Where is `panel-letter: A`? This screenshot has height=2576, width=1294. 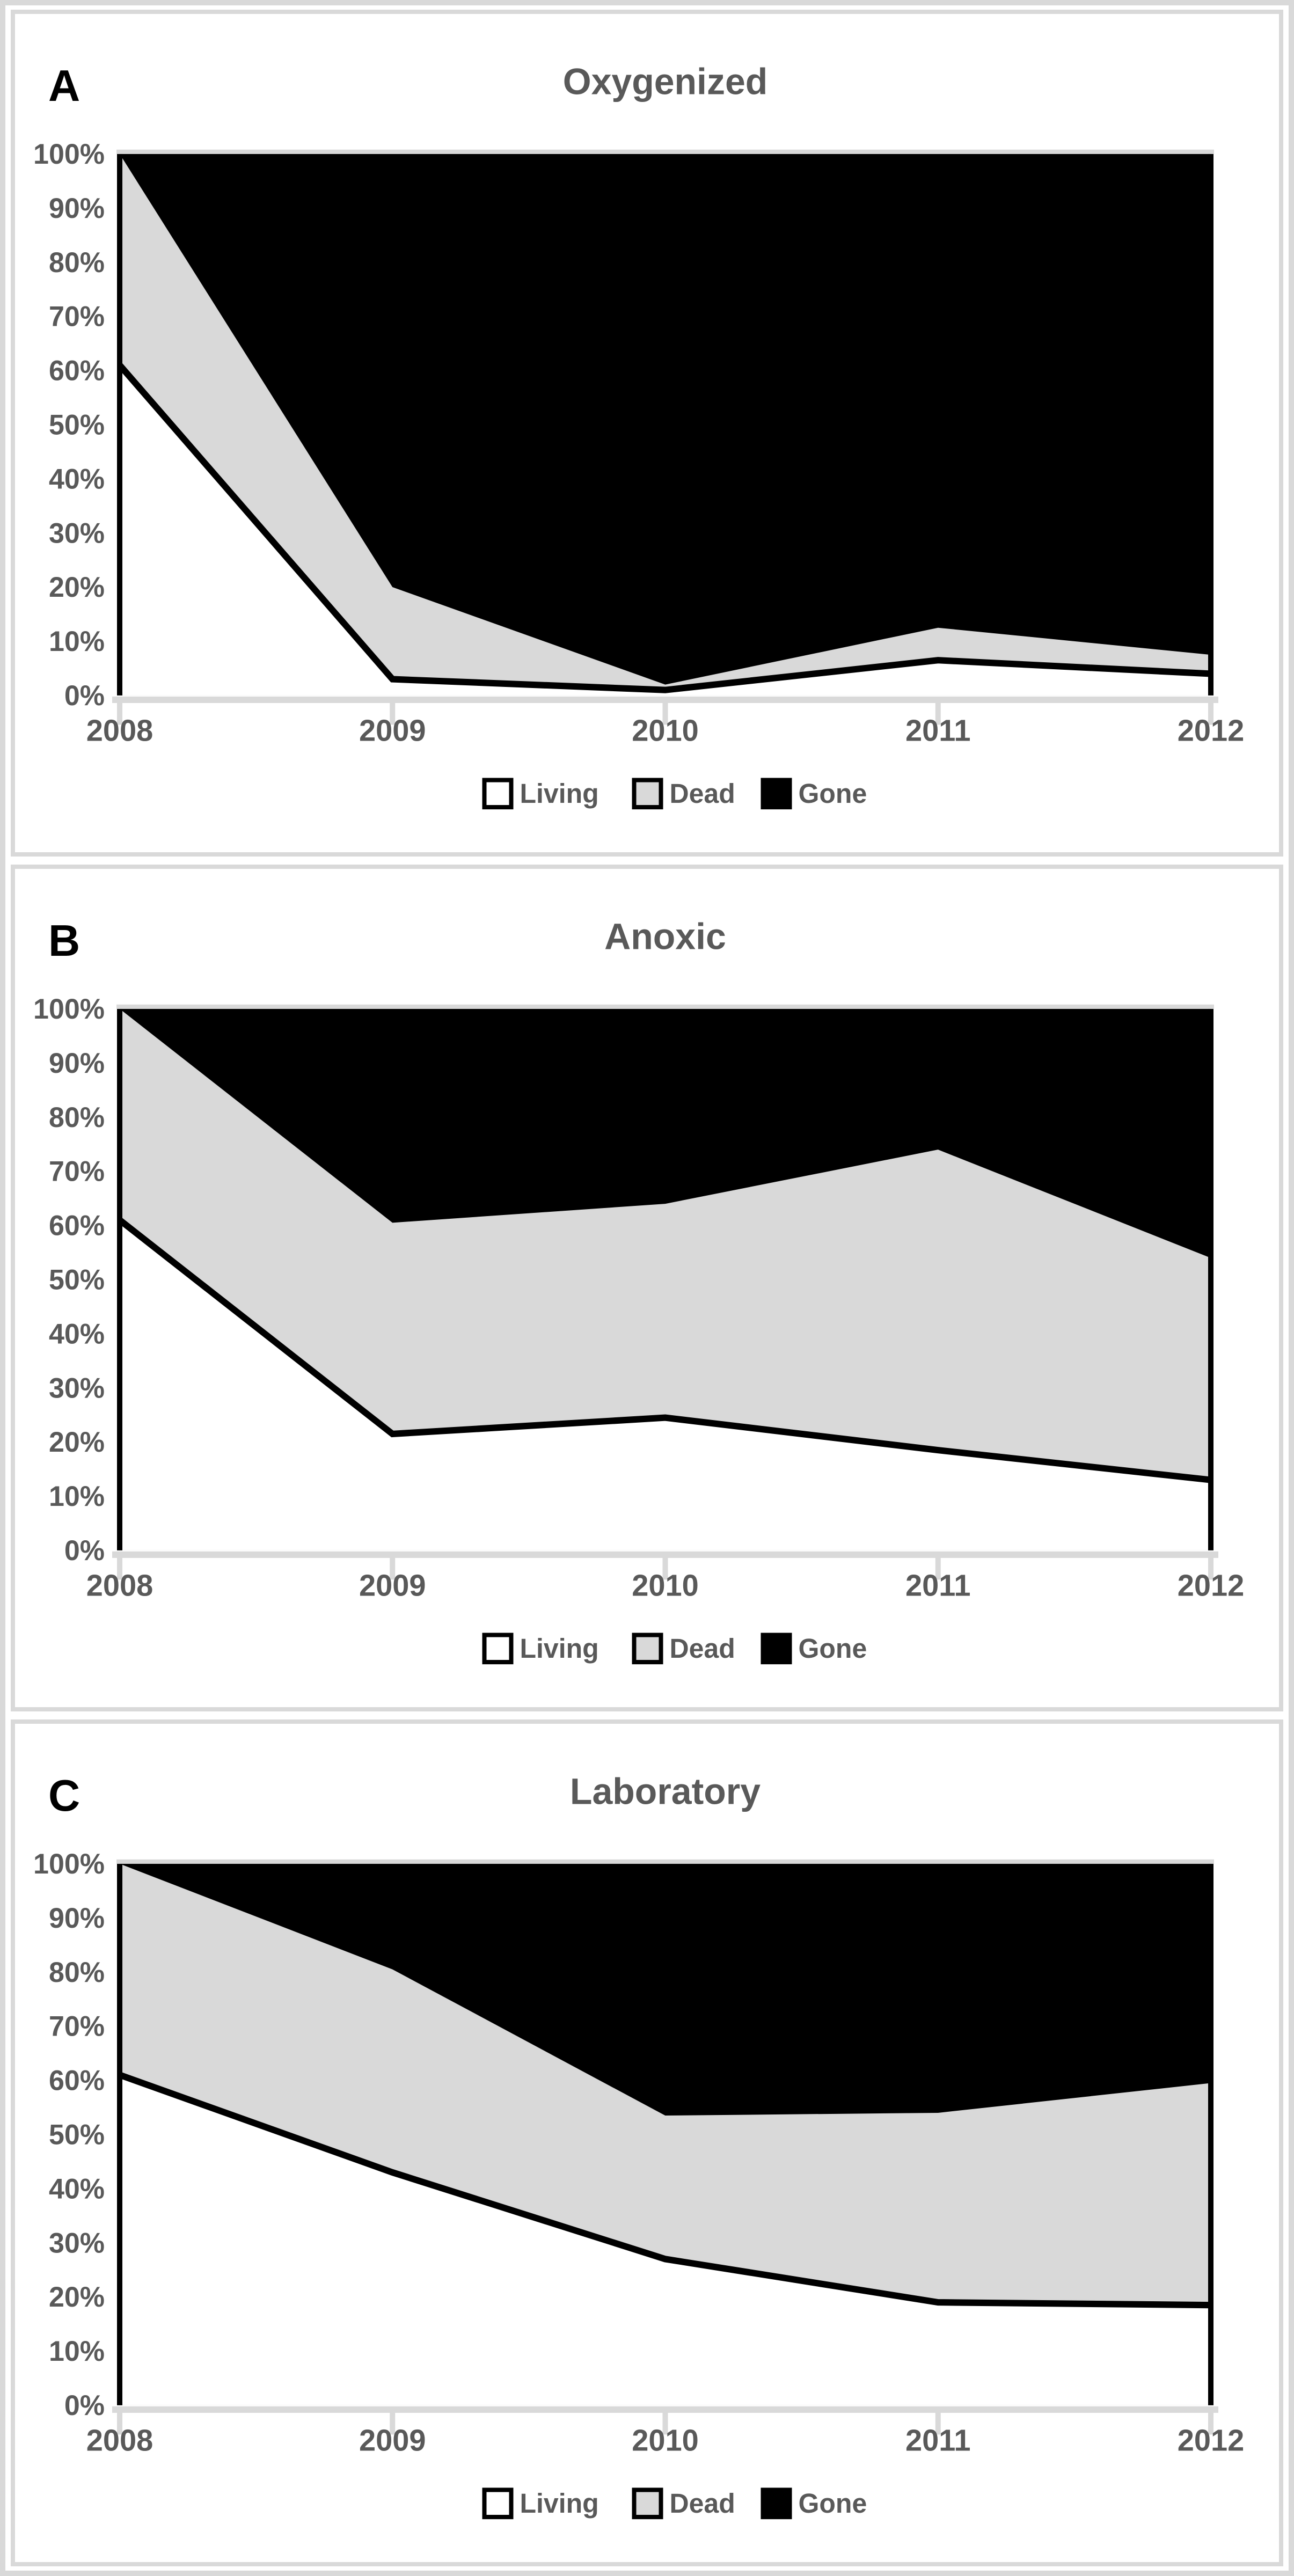
panel-letter: A is located at coordinates (64, 86).